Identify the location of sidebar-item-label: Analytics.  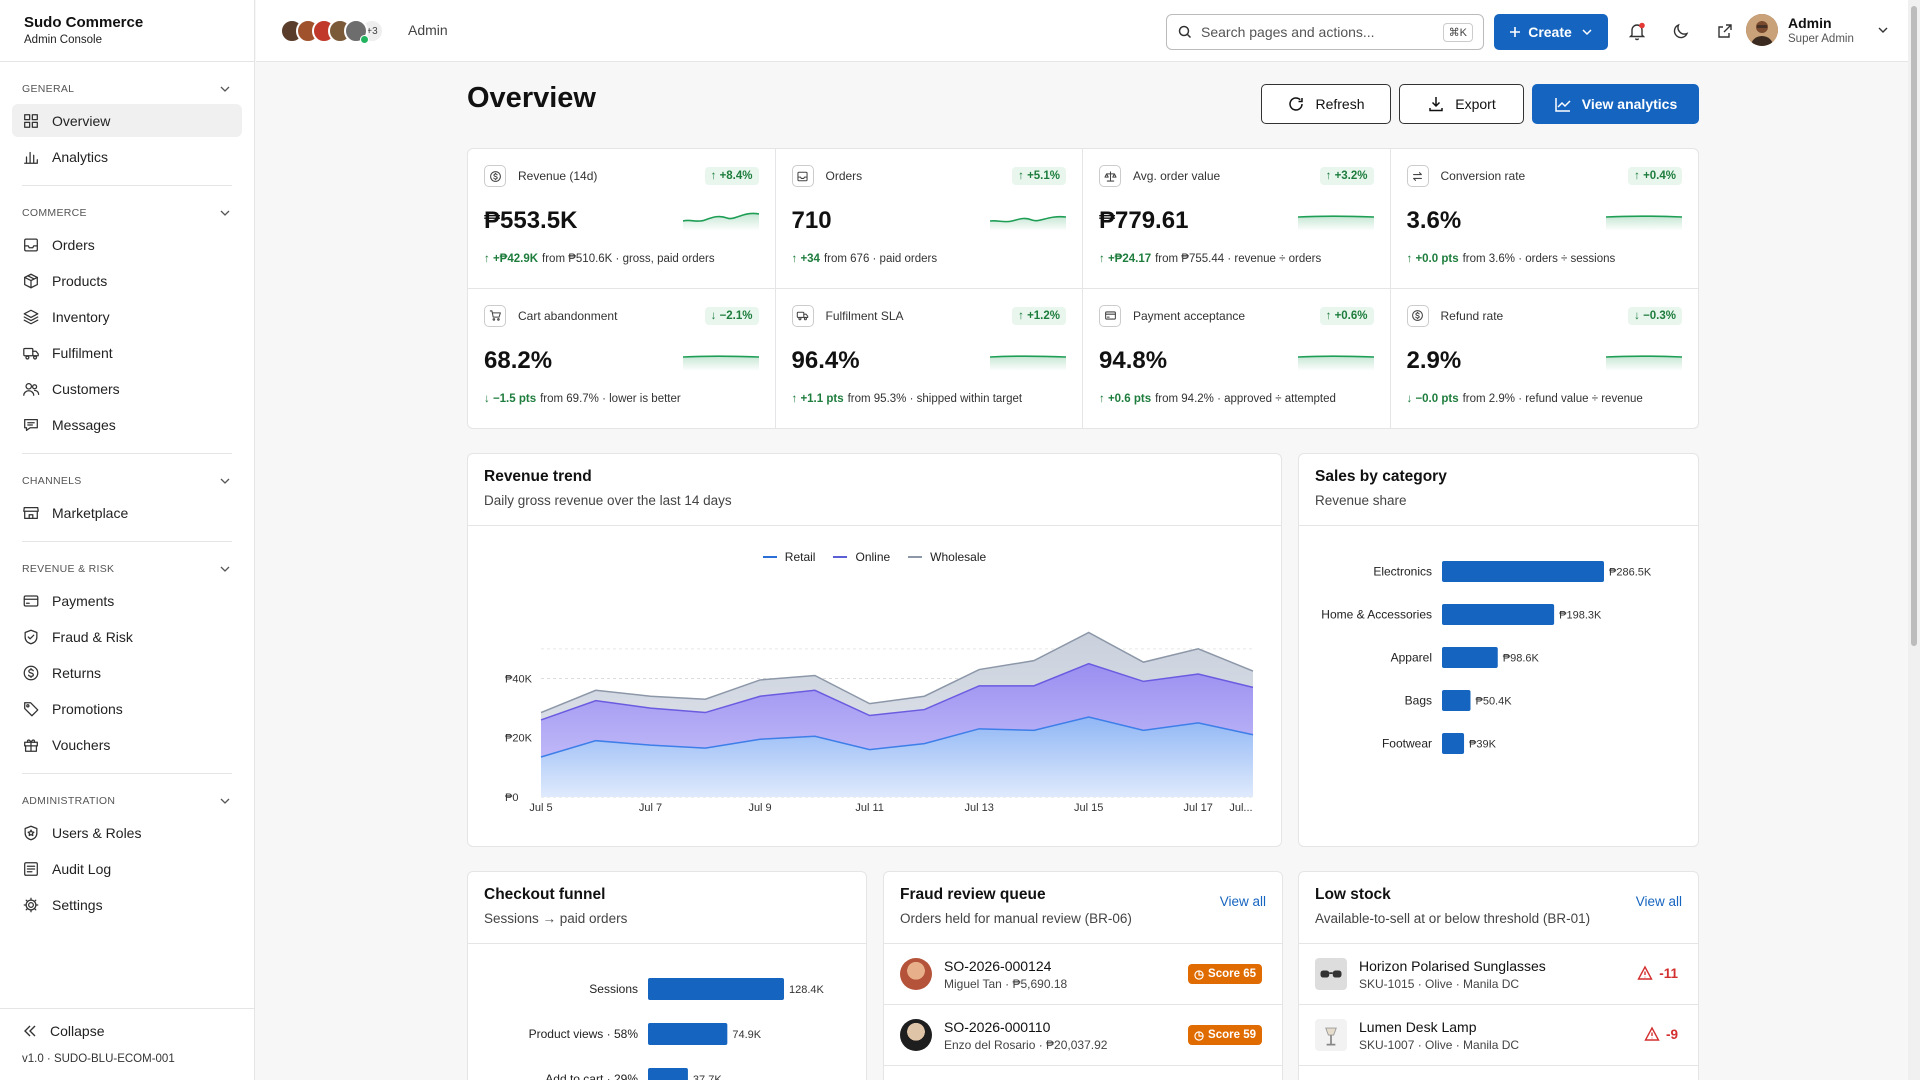
(80, 156).